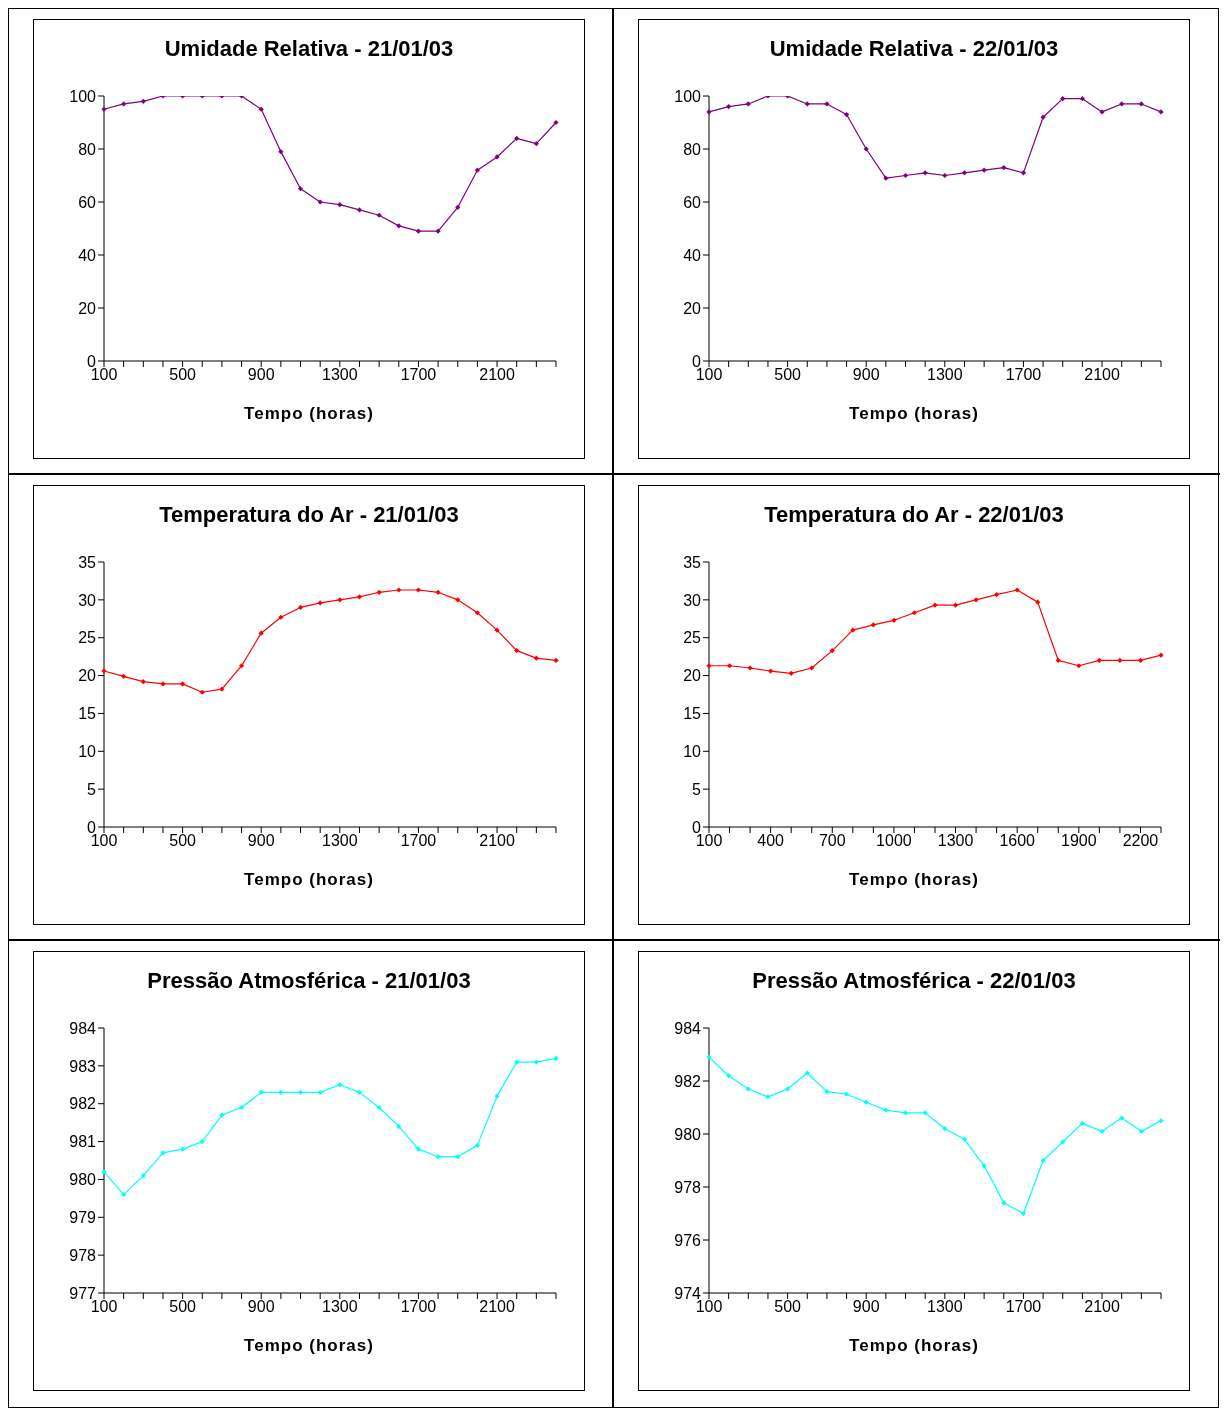 This screenshot has width=1227, height=1408. Describe the element at coordinates (914, 515) in the screenshot. I see `chart-title: Temperatura do Ar - 22/01/03` at that location.